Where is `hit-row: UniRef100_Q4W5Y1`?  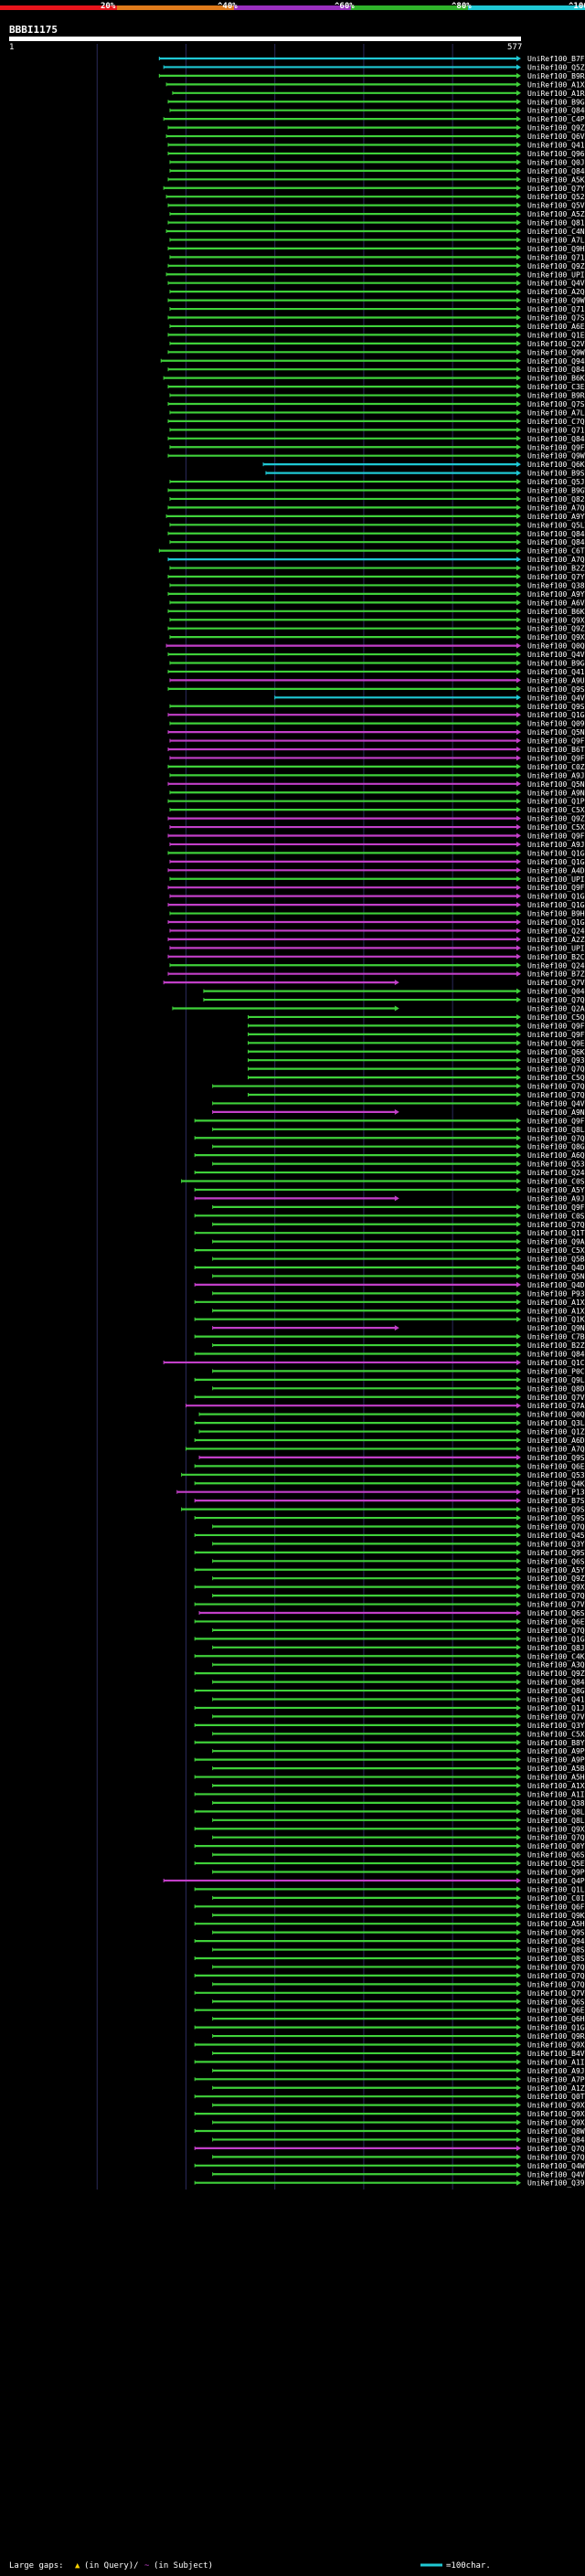 hit-row: UniRef100_Q4W5Y1 is located at coordinates (389, 2166).